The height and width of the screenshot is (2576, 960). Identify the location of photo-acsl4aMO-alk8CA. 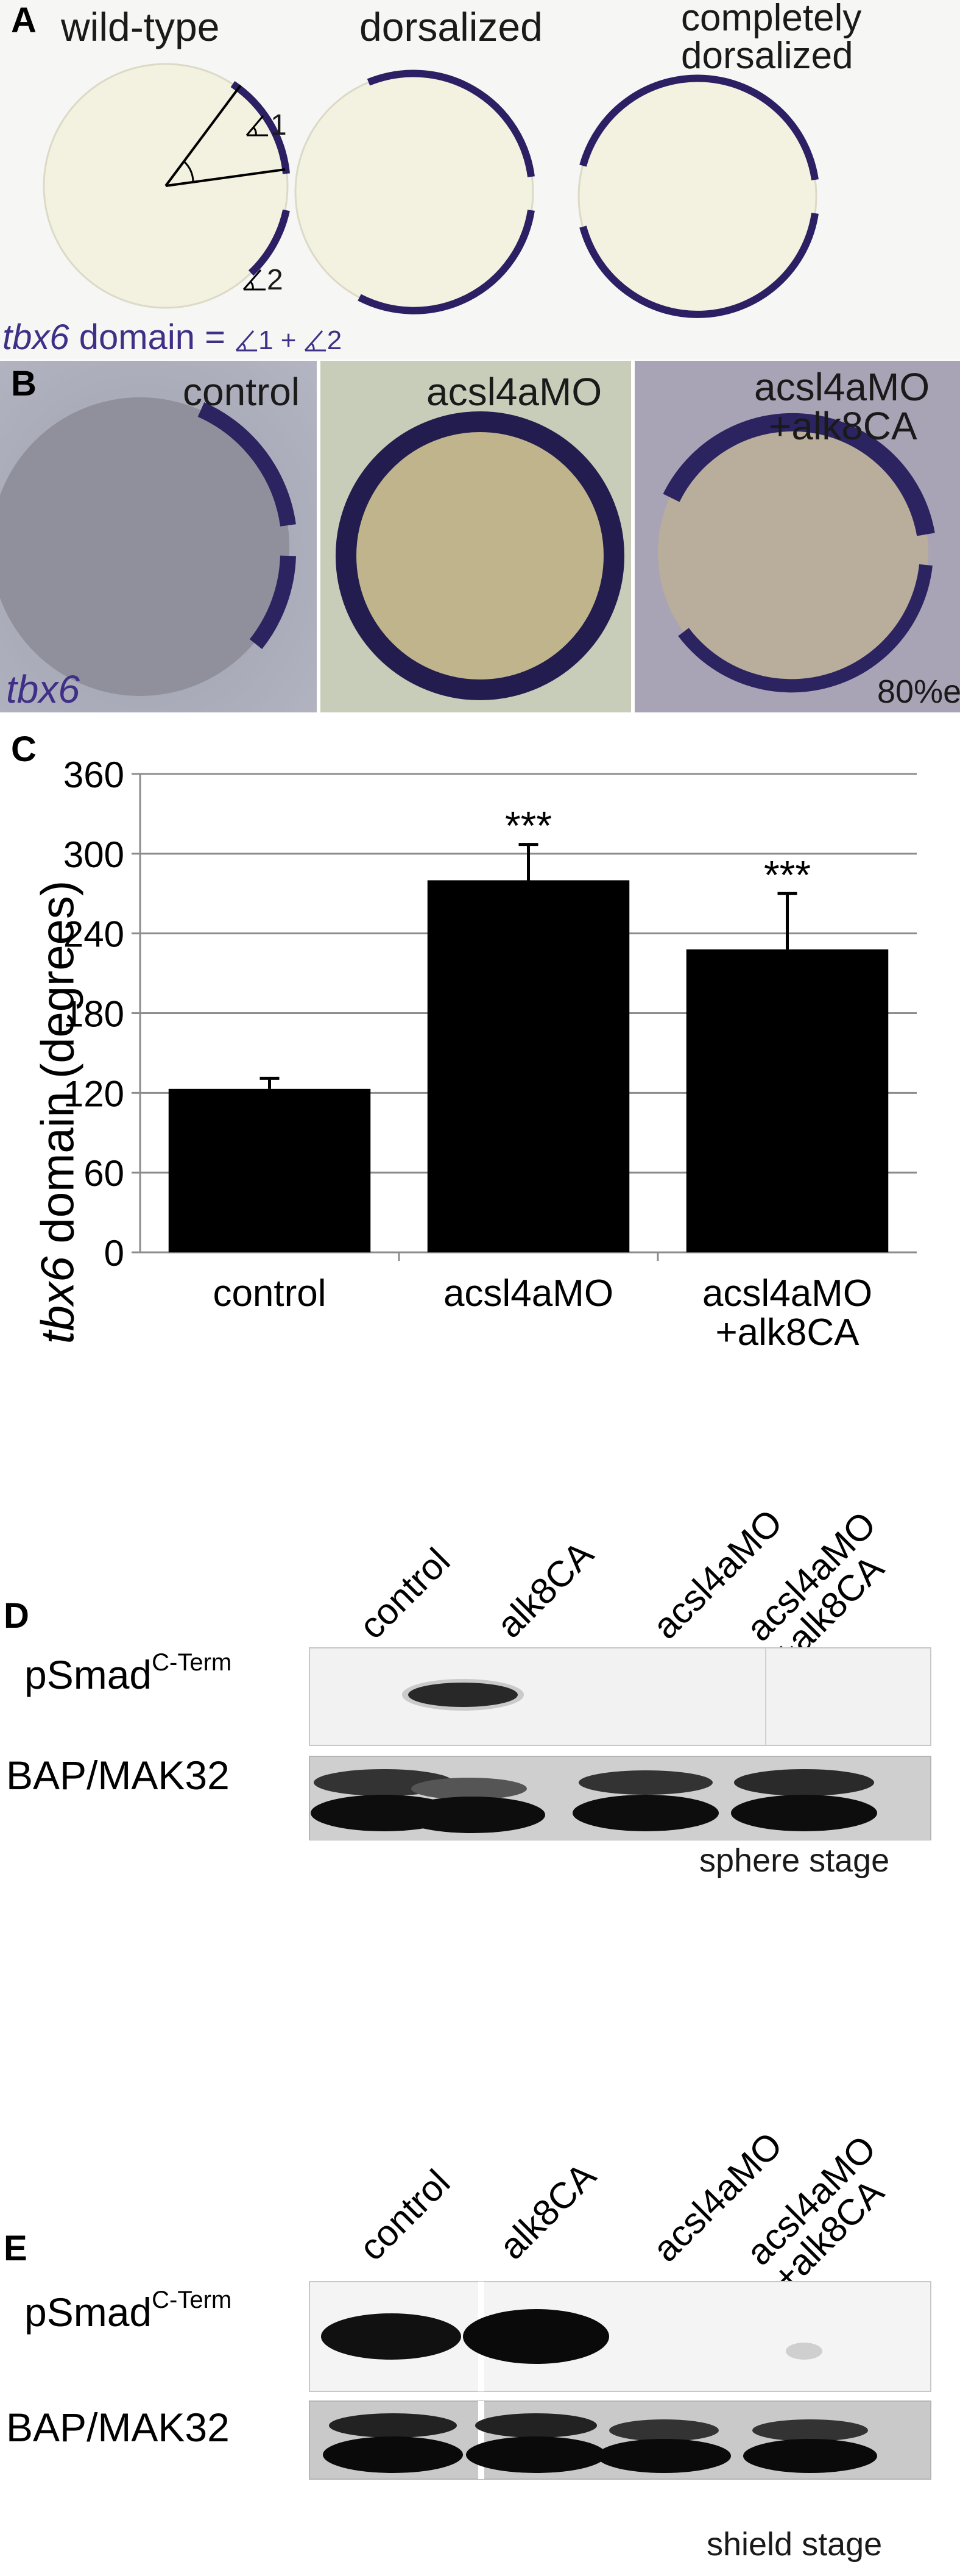
(797, 536).